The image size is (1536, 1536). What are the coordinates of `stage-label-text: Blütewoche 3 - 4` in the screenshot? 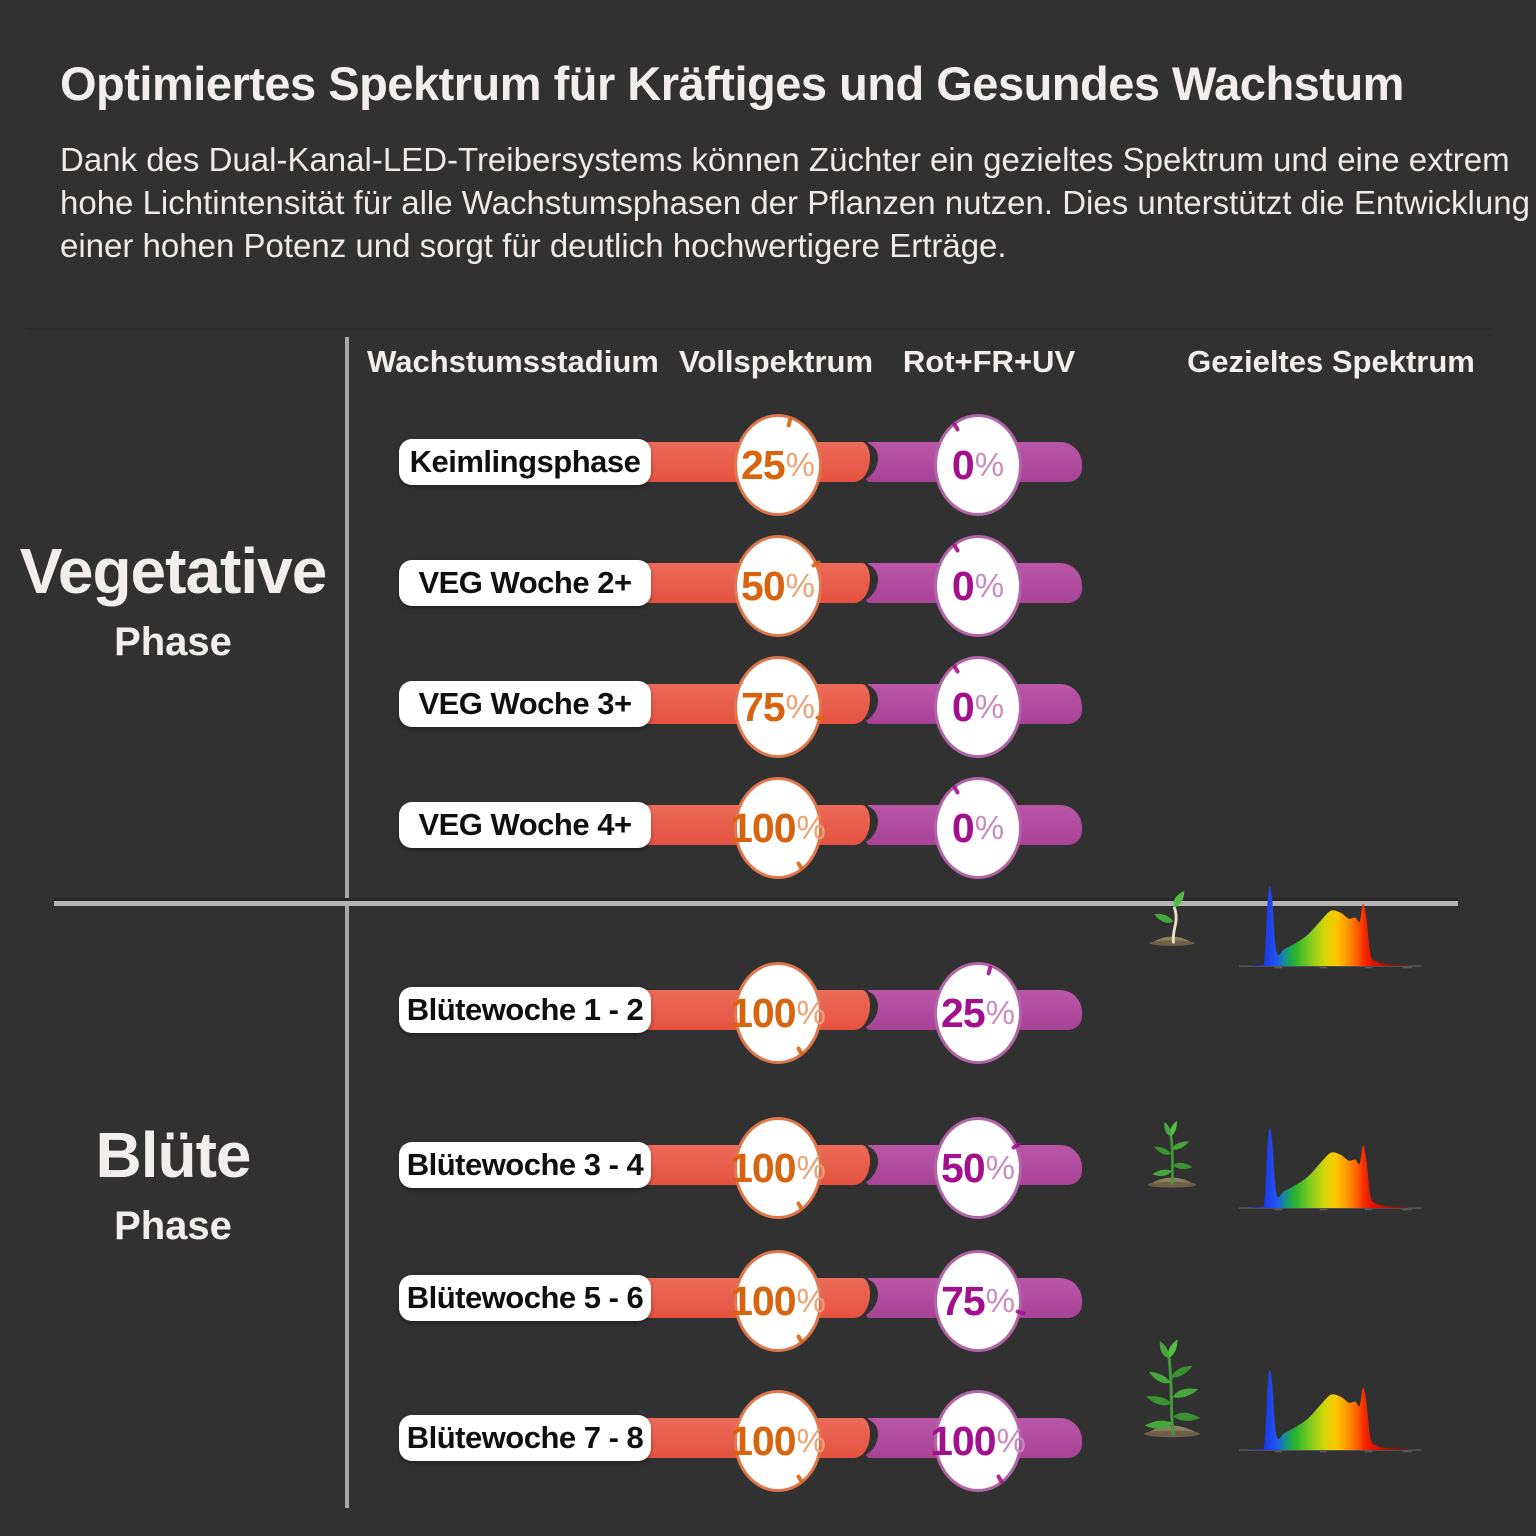 It's located at (525, 1164).